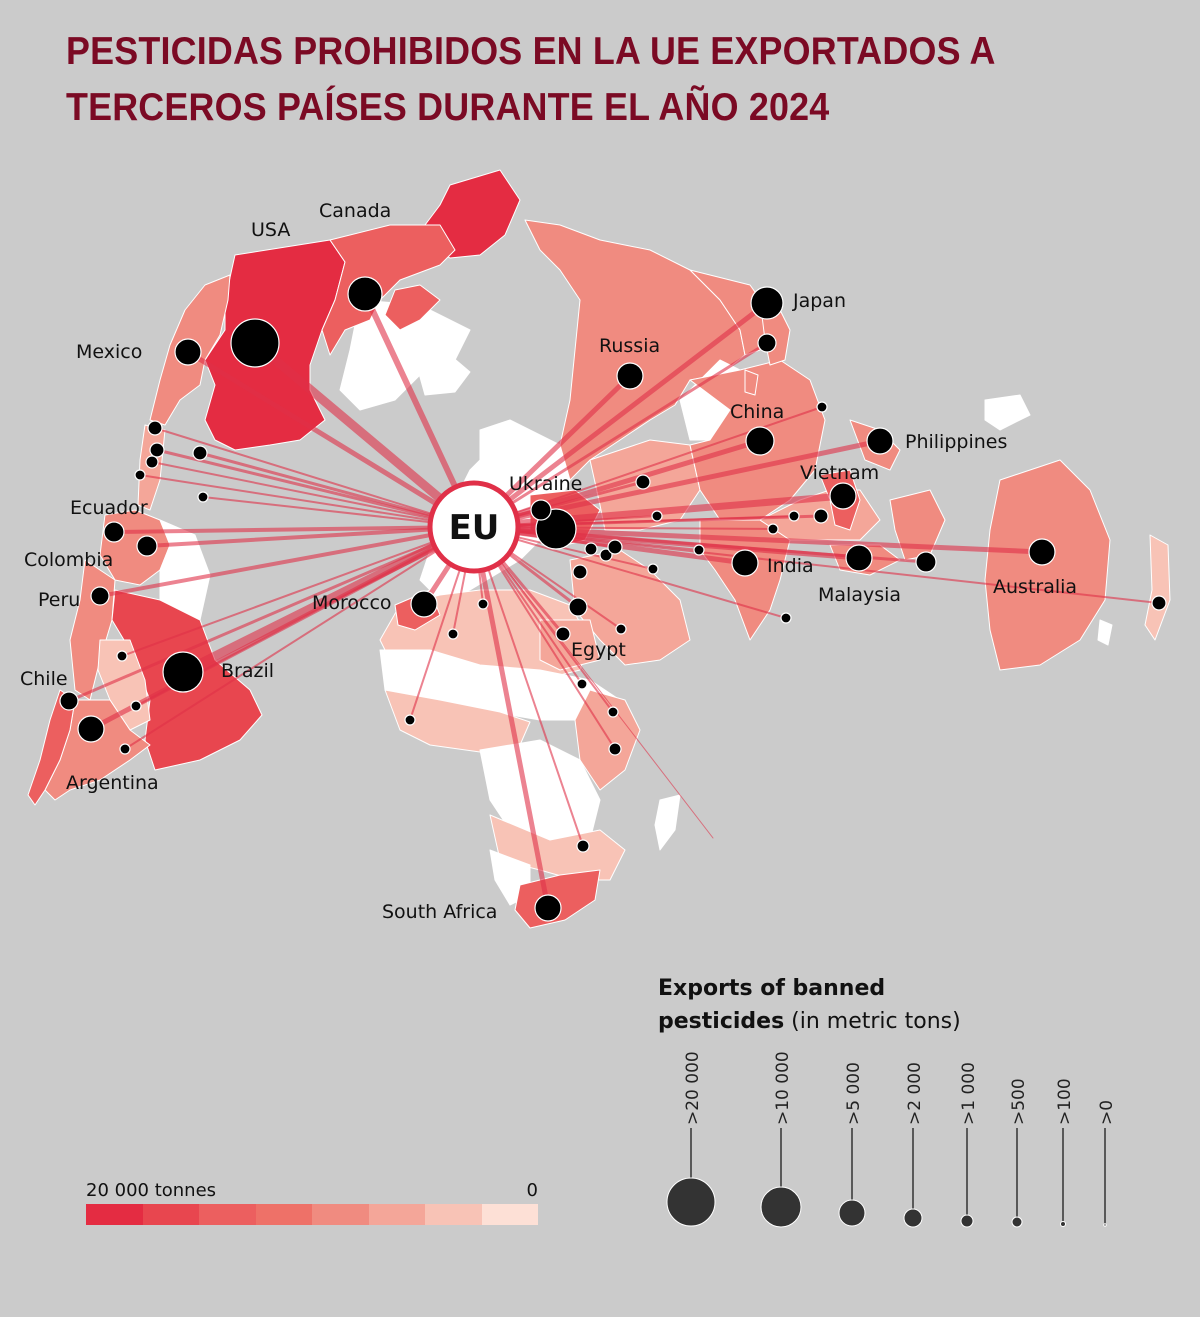 This screenshot has height=1317, width=1200. What do you see at coordinates (109, 352) in the screenshot?
I see `label-mexico: Mexico` at bounding box center [109, 352].